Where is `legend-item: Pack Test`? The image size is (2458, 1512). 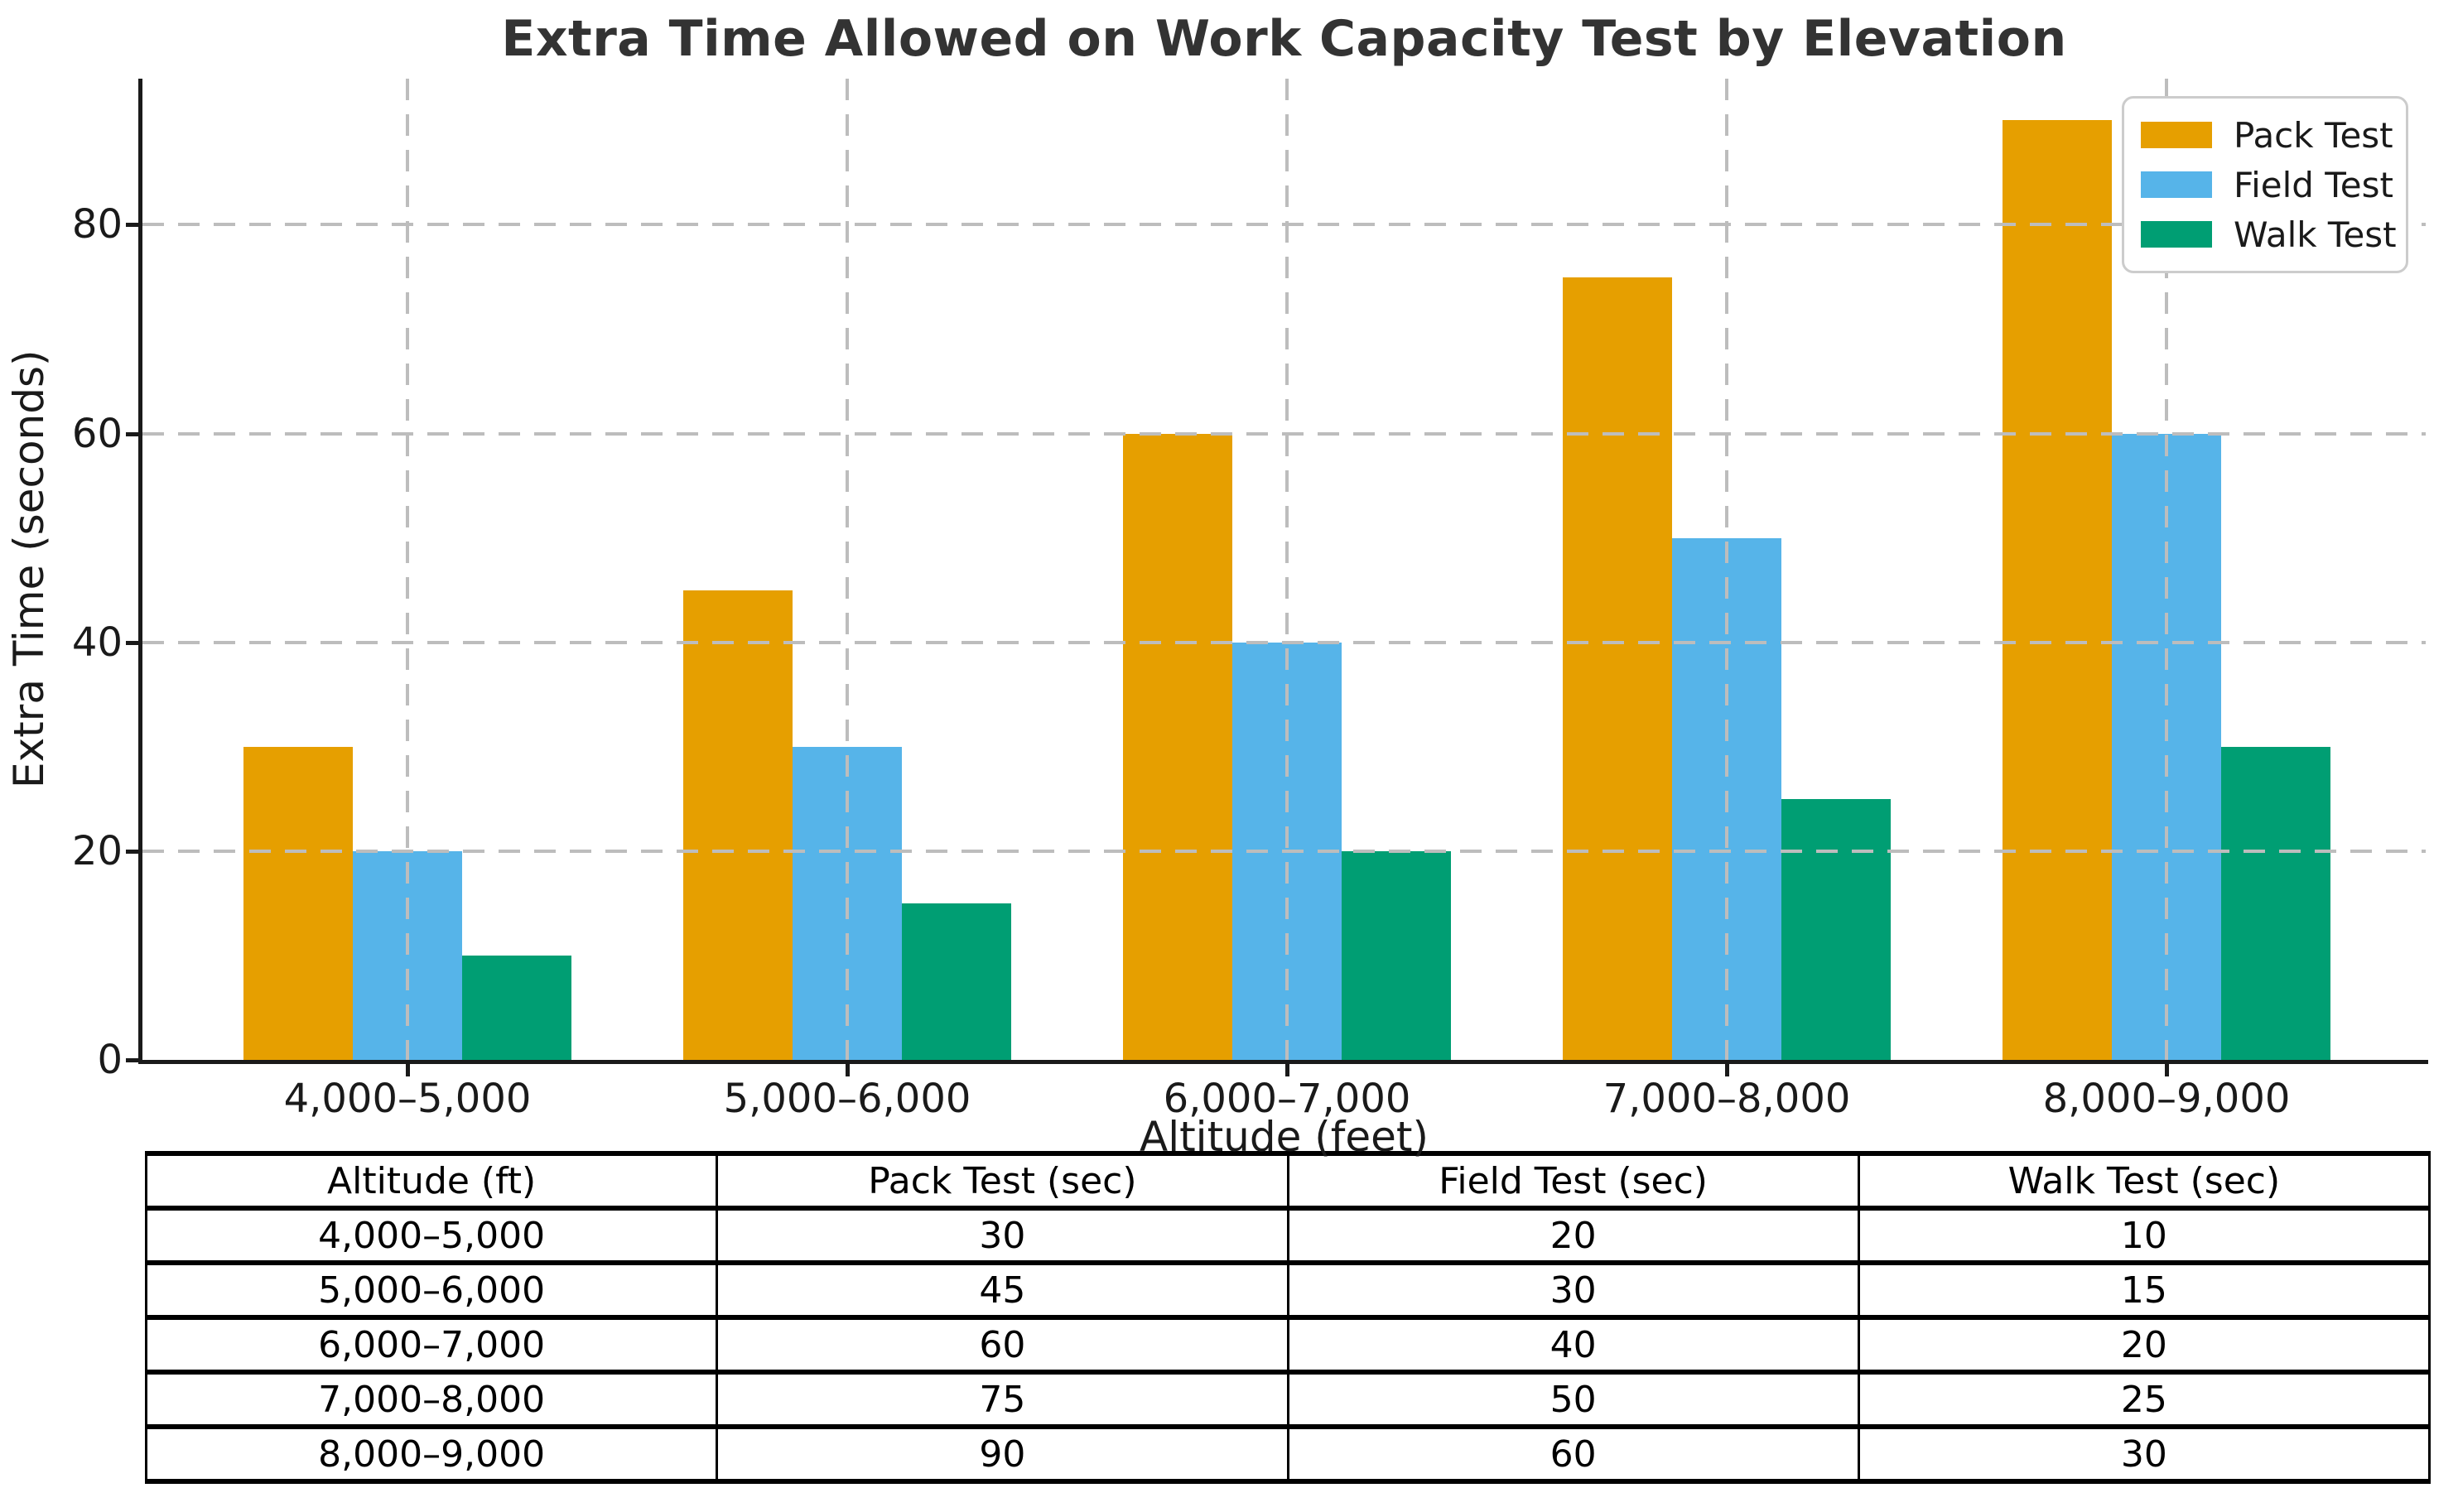
legend-item: Pack Test is located at coordinates (2273, 135).